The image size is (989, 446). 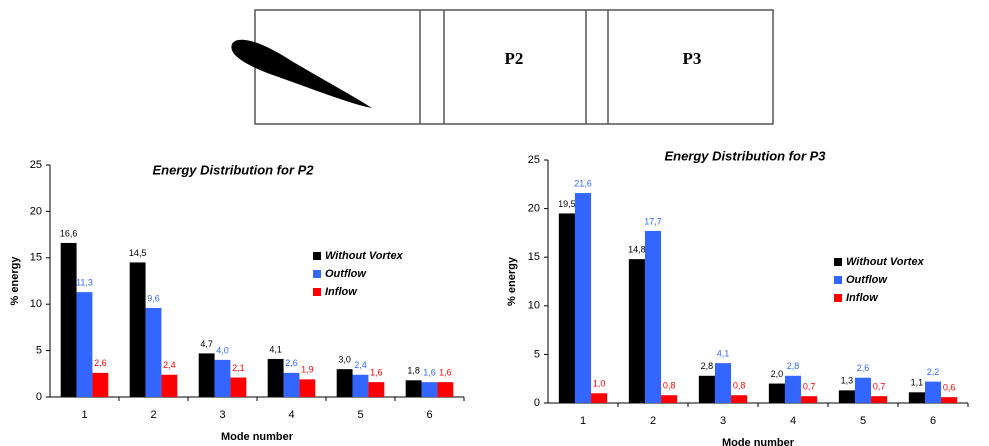 What do you see at coordinates (599, 384) in the screenshot?
I see `value-label: 1,0` at bounding box center [599, 384].